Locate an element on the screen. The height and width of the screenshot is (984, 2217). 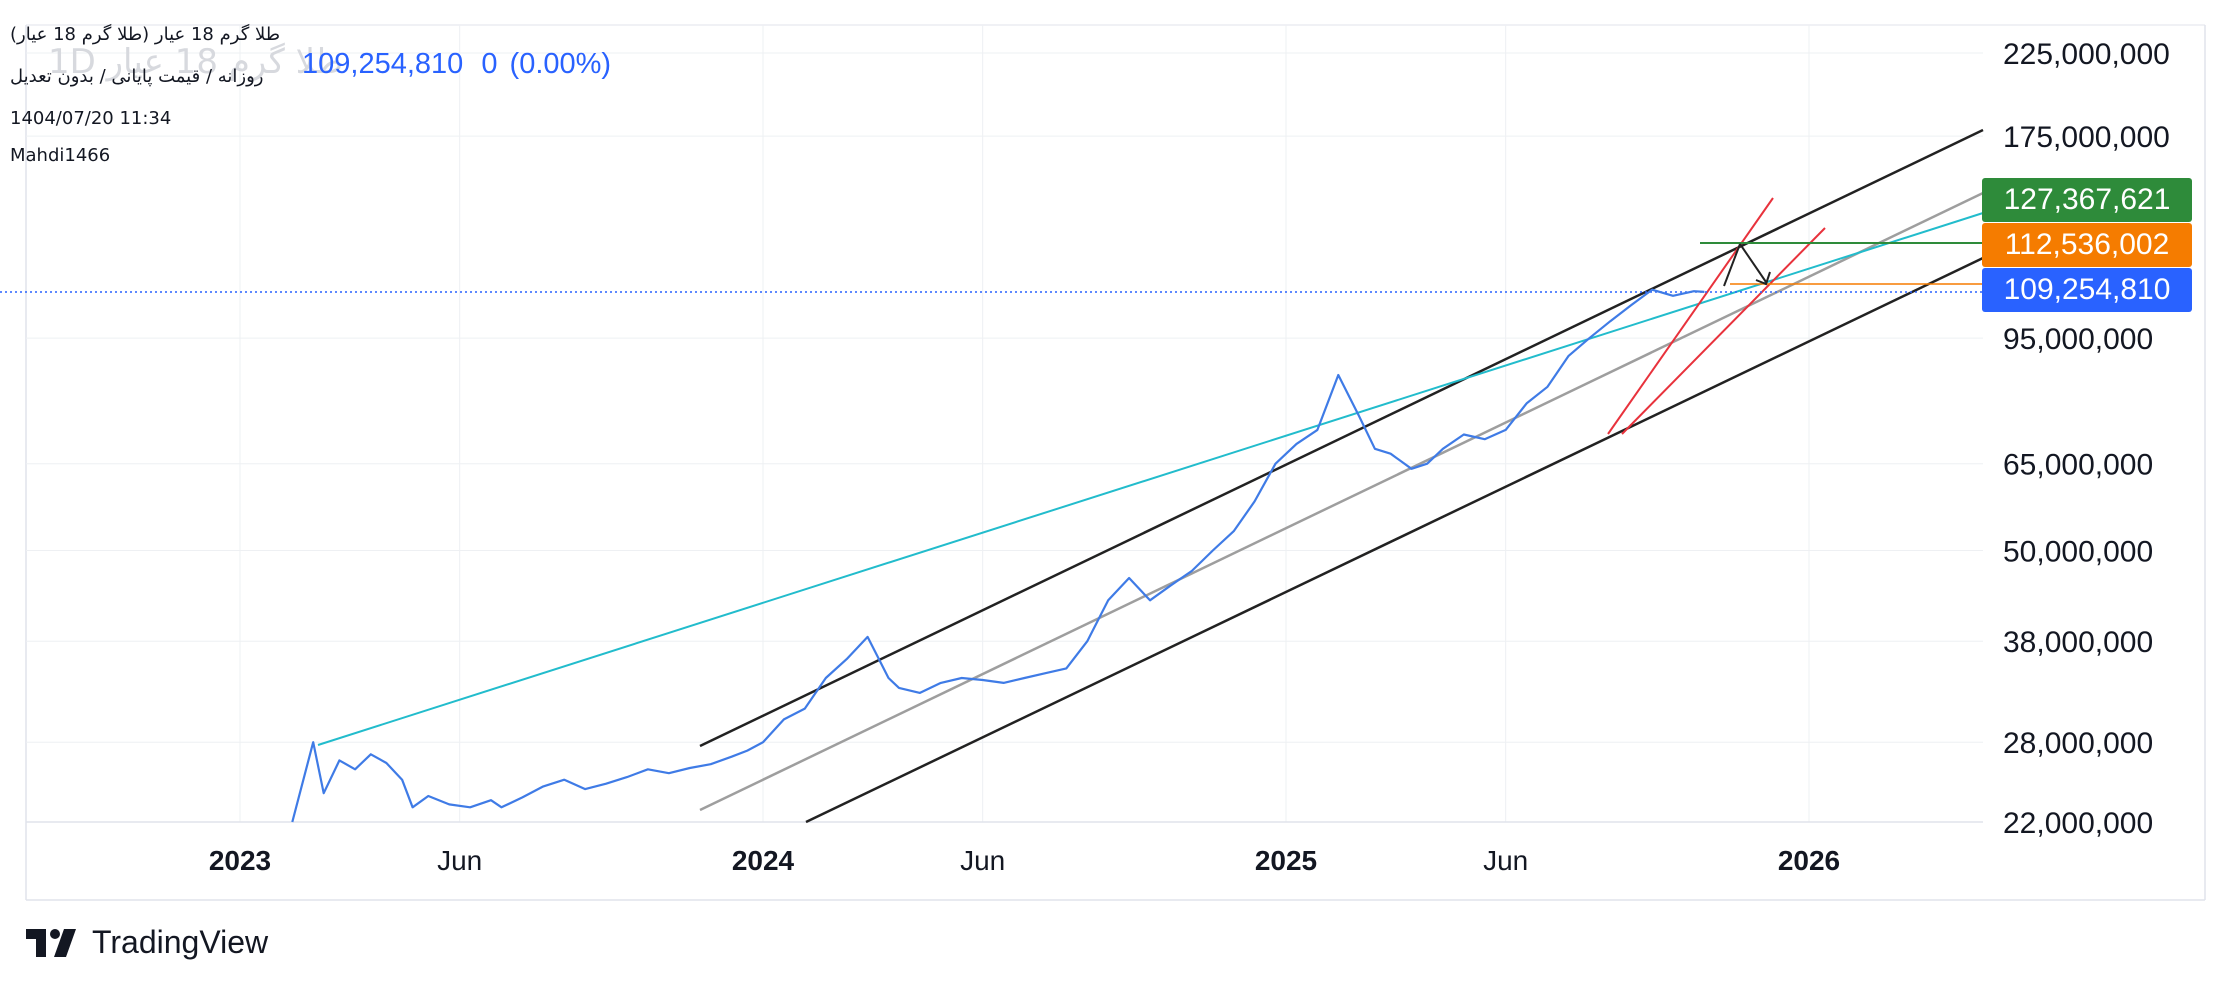
arrow-up-stroke is located at coordinates (1732, 265).